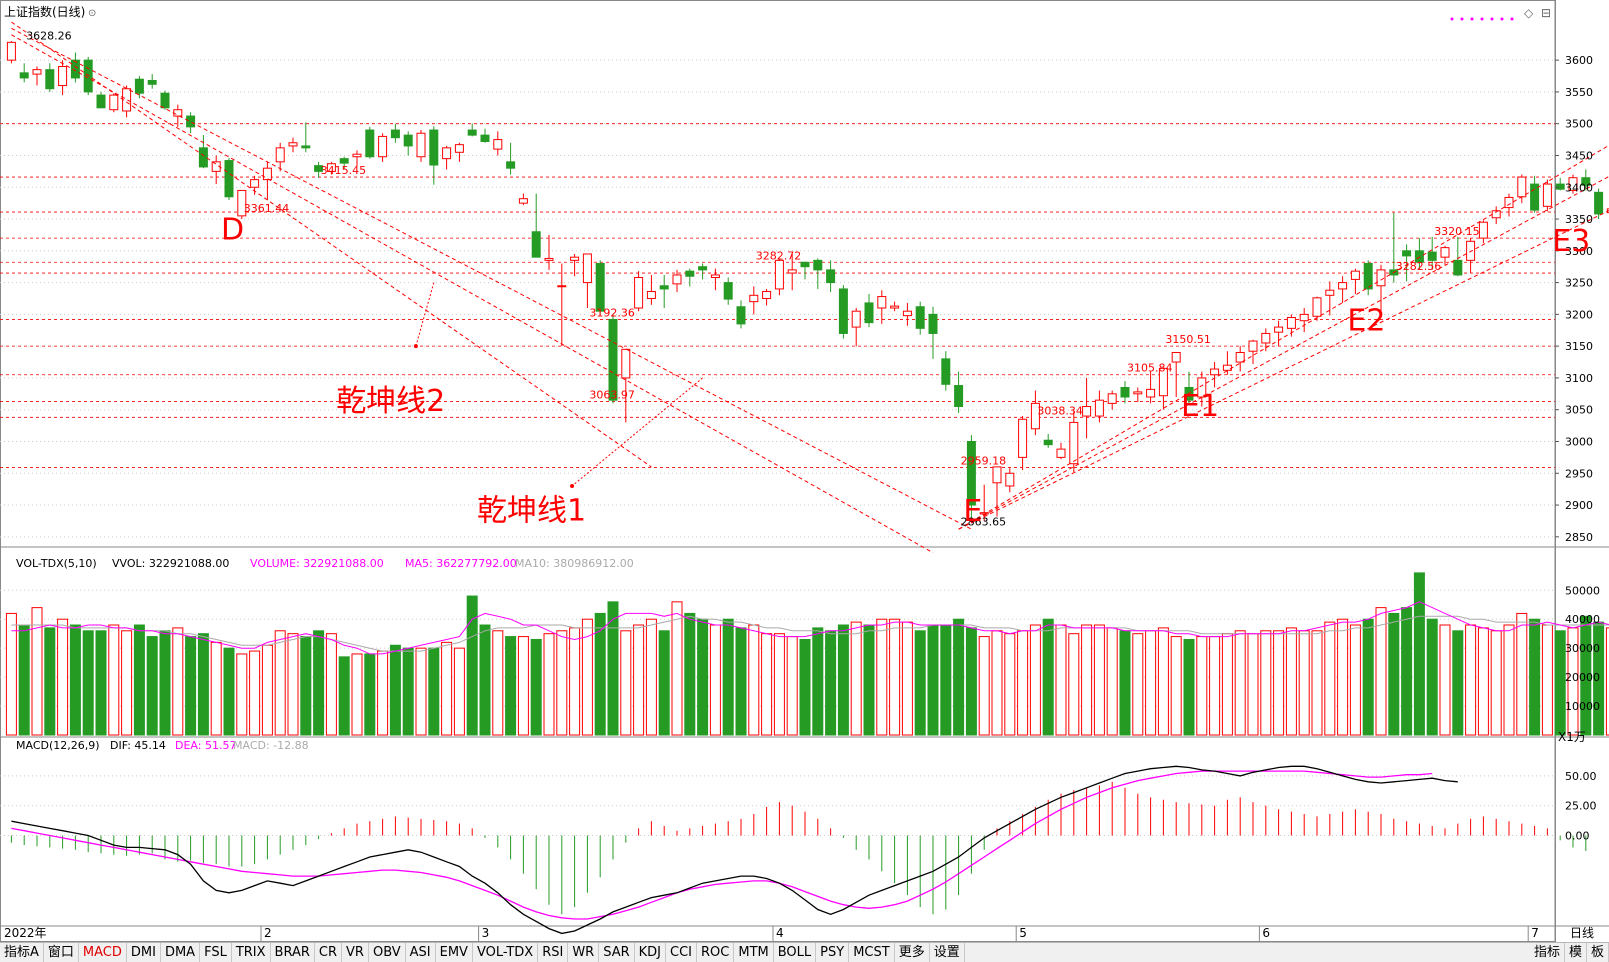  What do you see at coordinates (1529, 13) in the screenshot?
I see `diamond-icon: ◇` at bounding box center [1529, 13].